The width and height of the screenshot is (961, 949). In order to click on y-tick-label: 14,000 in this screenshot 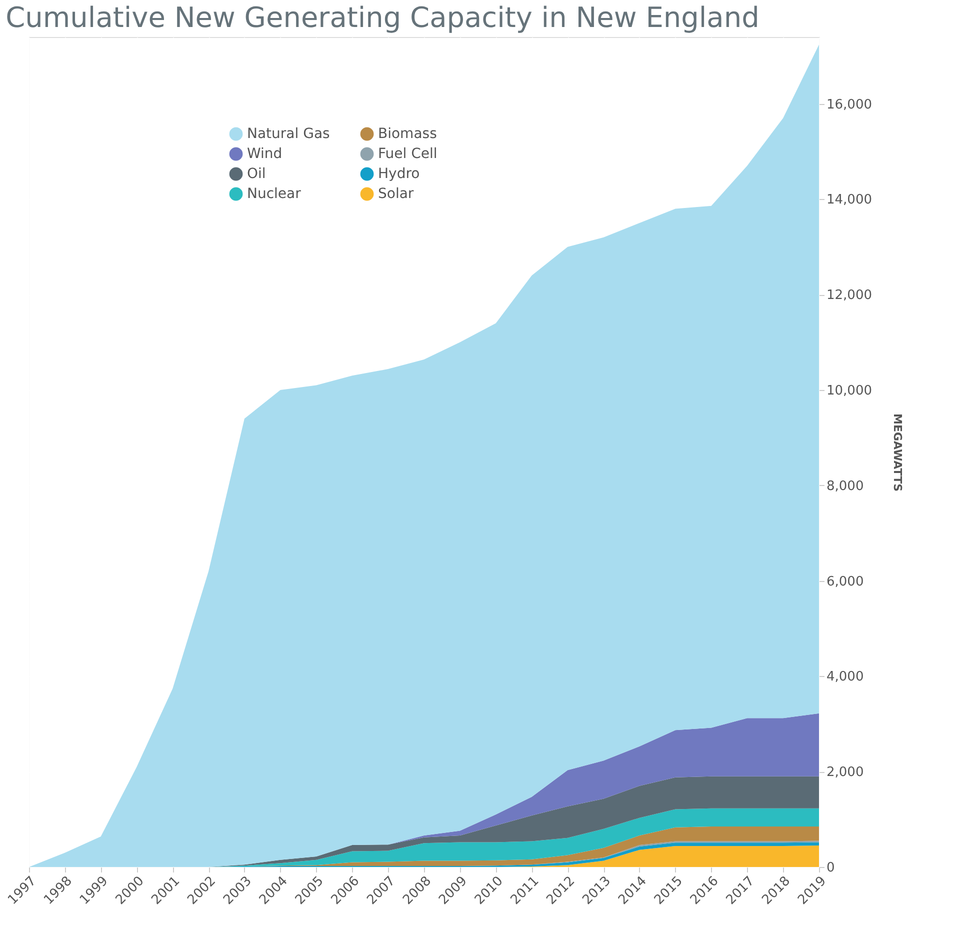, I will do `click(849, 200)`.